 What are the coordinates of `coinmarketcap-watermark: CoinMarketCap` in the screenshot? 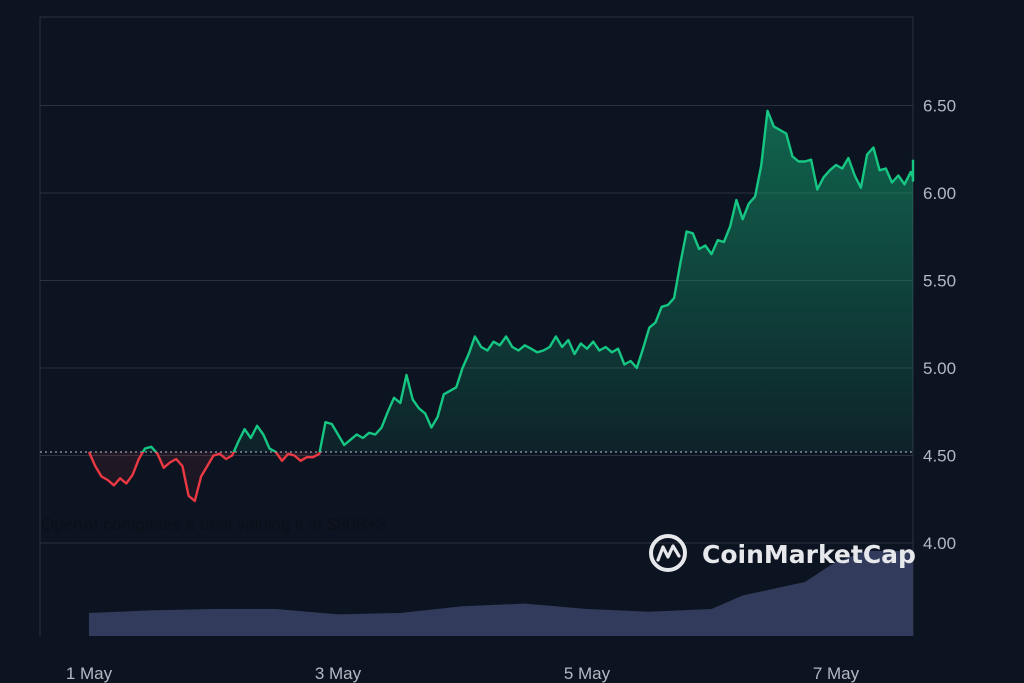 It's located at (782, 553).